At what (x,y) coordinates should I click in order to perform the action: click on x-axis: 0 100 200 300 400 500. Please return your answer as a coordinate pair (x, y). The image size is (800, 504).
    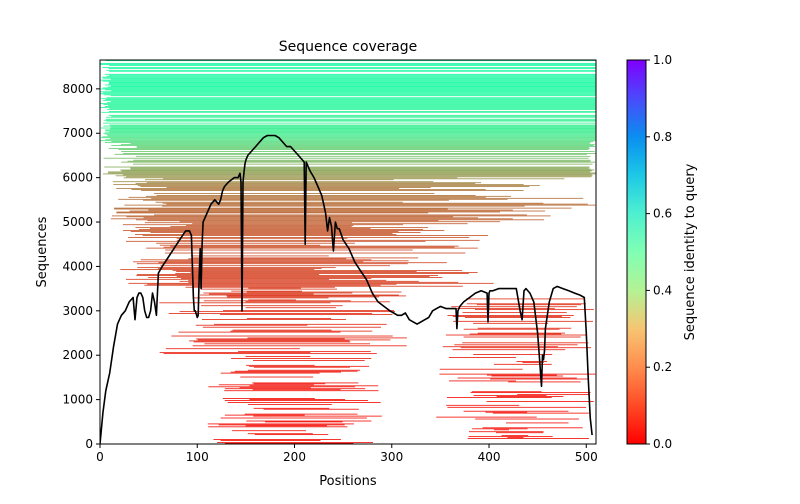
    Looking at the image, I should click on (347, 454).